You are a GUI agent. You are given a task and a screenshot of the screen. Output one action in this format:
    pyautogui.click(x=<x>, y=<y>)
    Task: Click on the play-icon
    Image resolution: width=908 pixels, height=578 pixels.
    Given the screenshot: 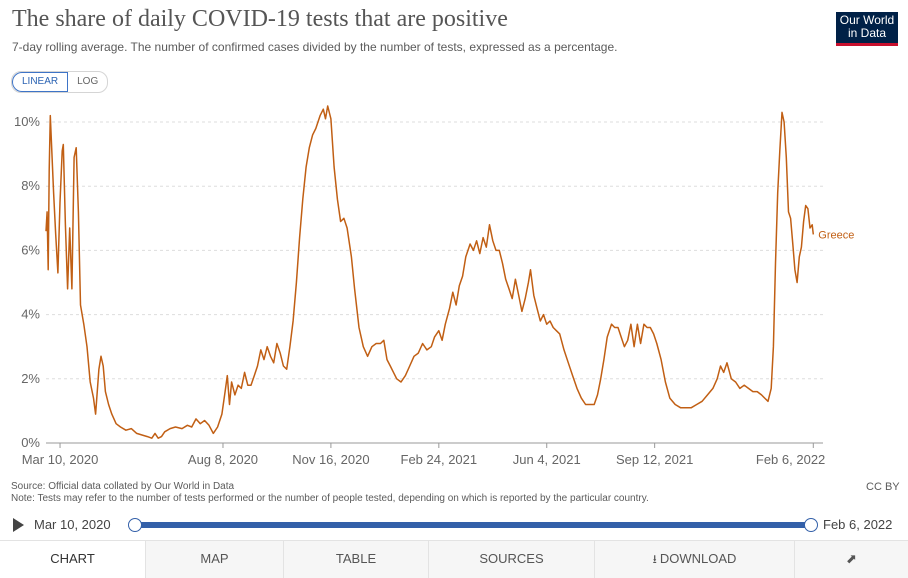 What is the action you would take?
    pyautogui.click(x=18, y=525)
    